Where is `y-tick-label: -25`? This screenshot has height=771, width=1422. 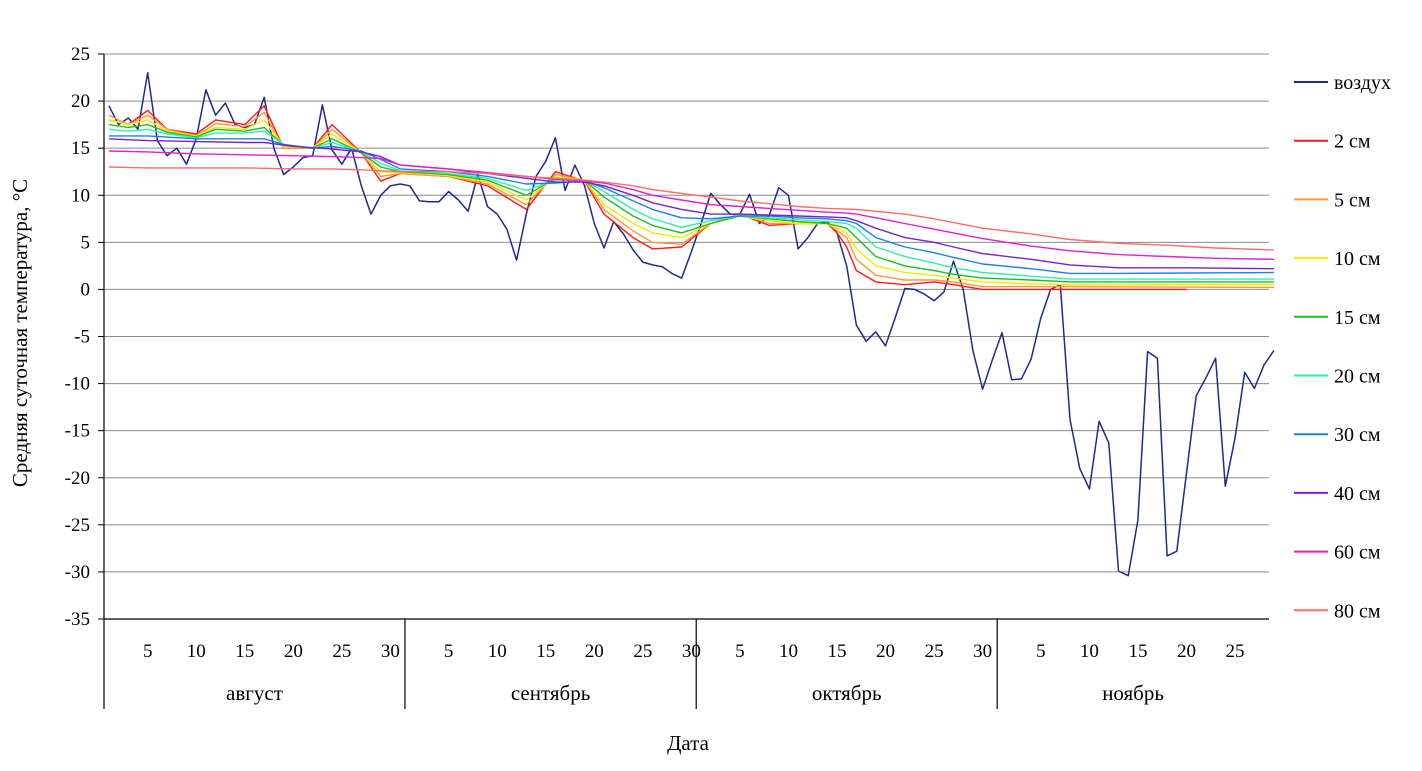
y-tick-label: -25 is located at coordinates (77, 525).